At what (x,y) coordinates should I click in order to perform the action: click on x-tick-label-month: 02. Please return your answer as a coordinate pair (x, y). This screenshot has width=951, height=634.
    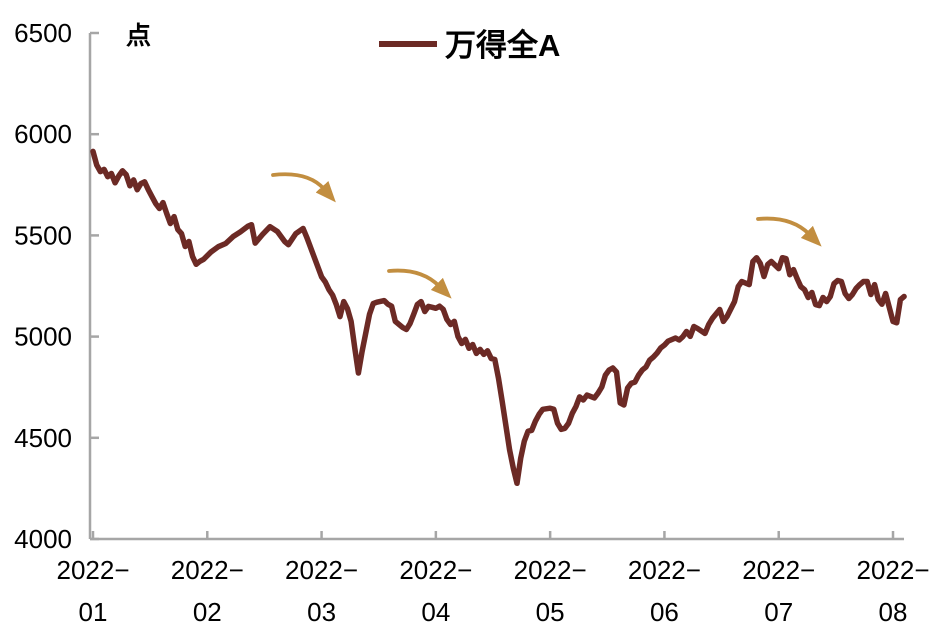
    Looking at the image, I should click on (207, 612).